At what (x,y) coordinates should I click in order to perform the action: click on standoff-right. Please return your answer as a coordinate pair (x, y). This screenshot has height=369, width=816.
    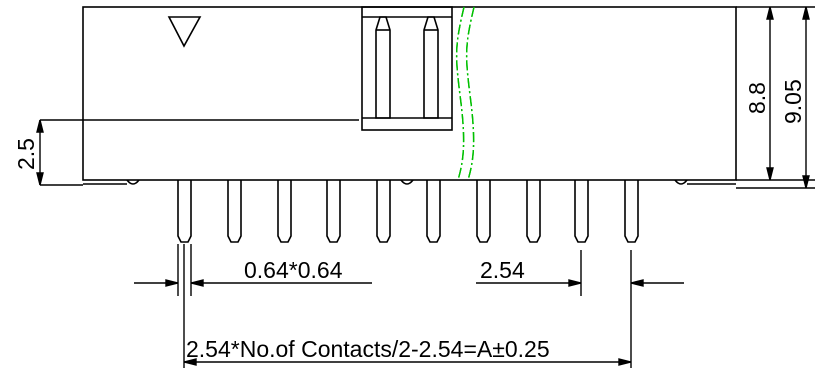
    Looking at the image, I should click on (681, 182).